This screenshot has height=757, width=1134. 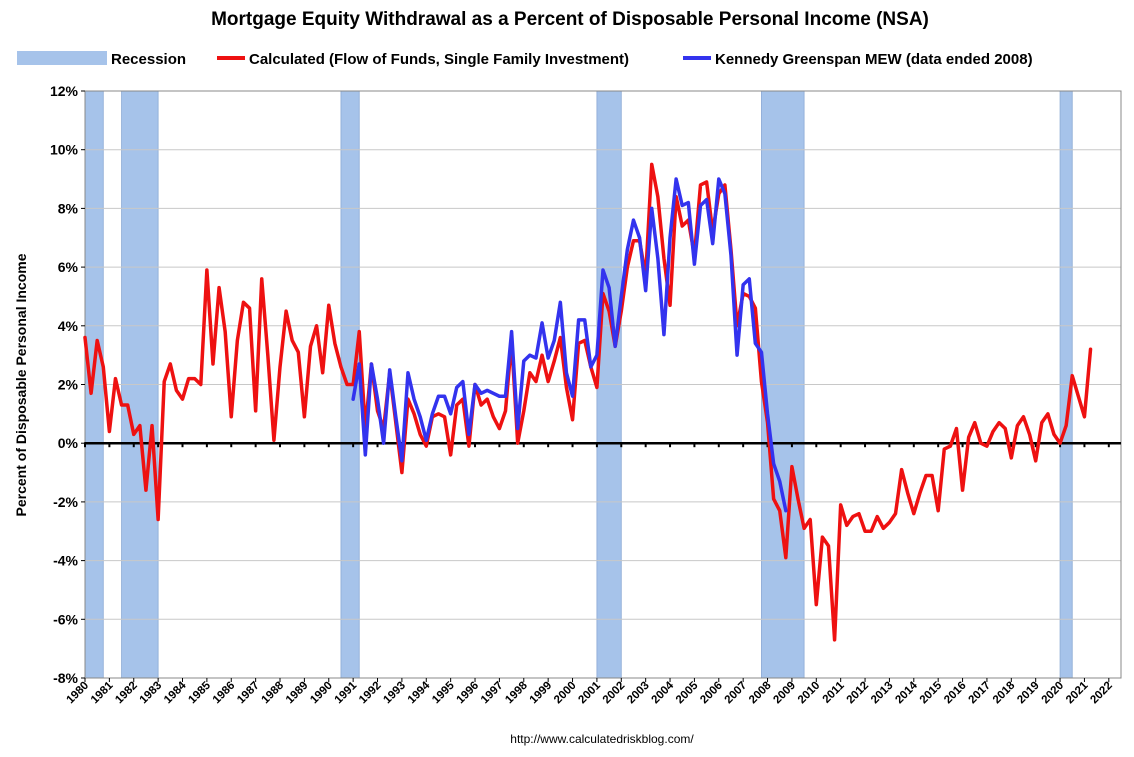 I want to click on xtick-label-1999: 1999, so click(x=541, y=693).